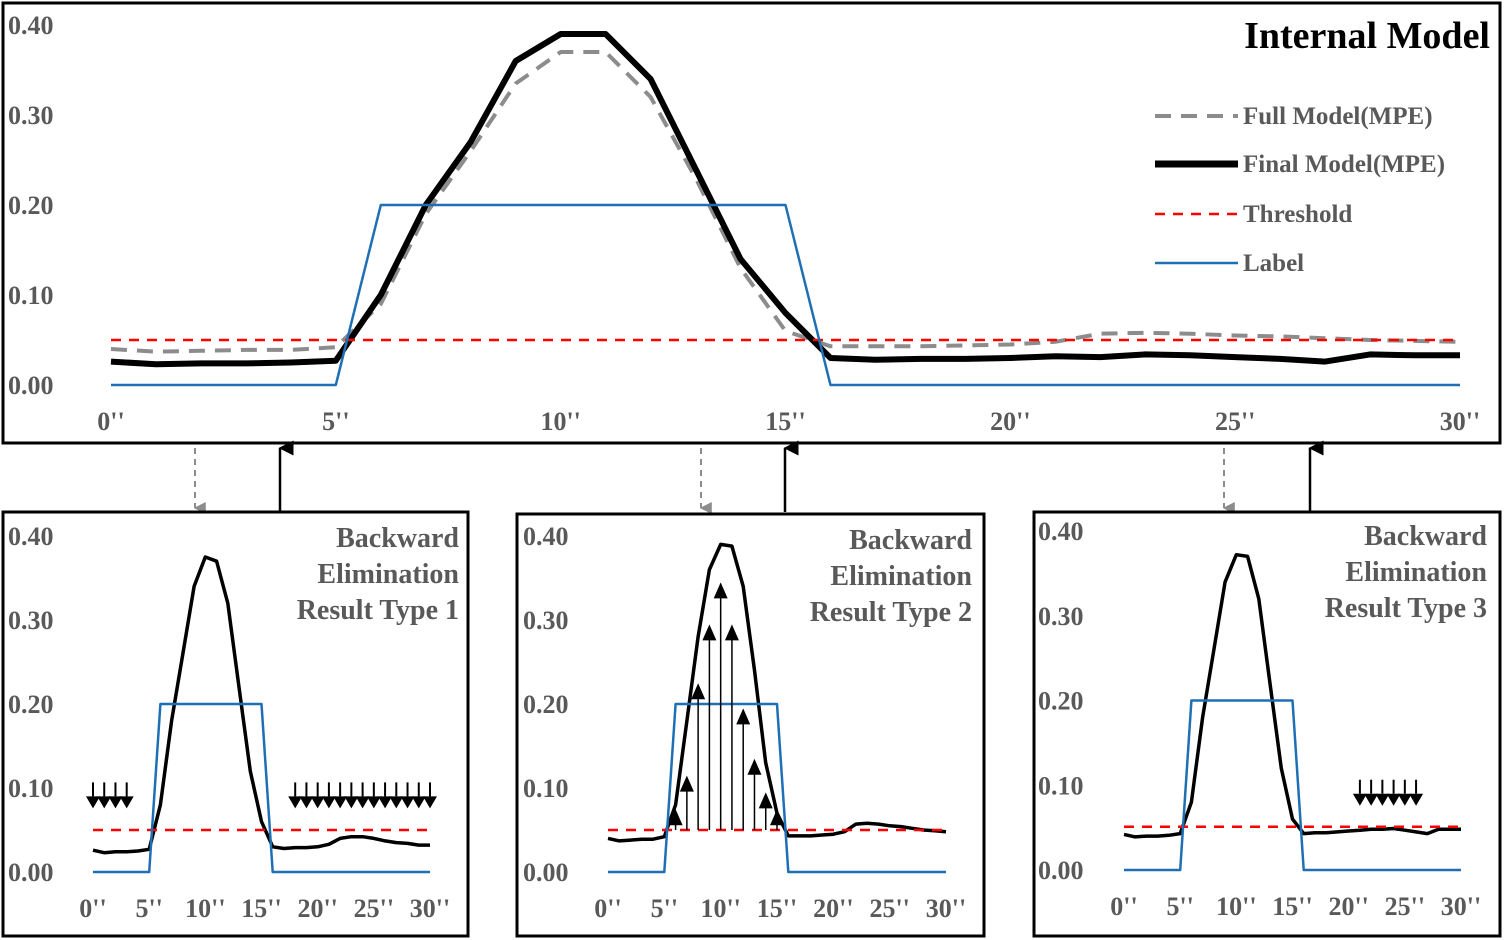 This screenshot has width=1505, height=940. What do you see at coordinates (1367, 36) in the screenshot?
I see `internal-model-title: Internal Model` at bounding box center [1367, 36].